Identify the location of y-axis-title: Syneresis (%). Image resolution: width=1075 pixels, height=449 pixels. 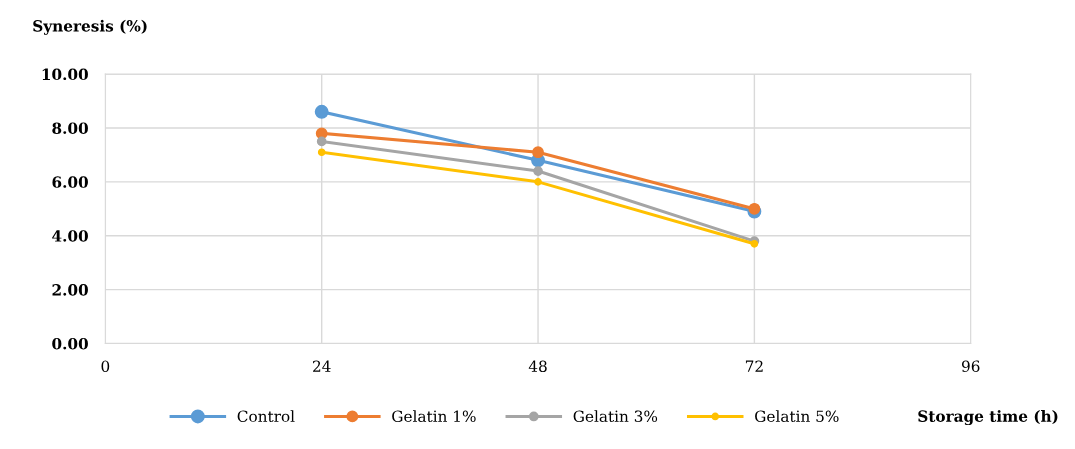
(90, 27).